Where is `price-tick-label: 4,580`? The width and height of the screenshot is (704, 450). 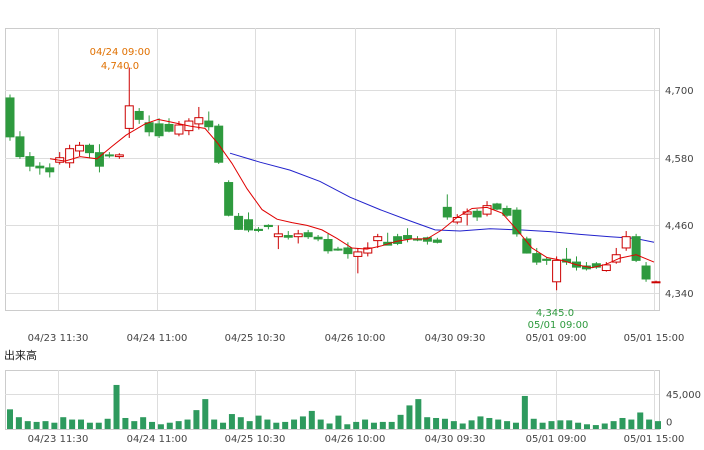
price-tick-label: 4,580 is located at coordinates (679, 159).